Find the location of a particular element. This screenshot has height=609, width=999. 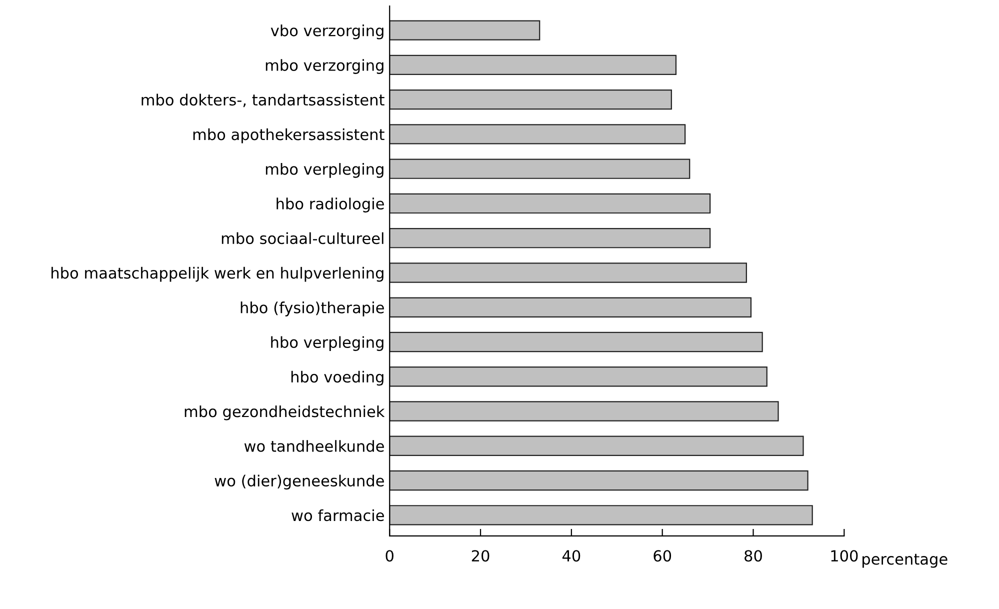

y-tick-label: hbo radiologie is located at coordinates (330, 205).